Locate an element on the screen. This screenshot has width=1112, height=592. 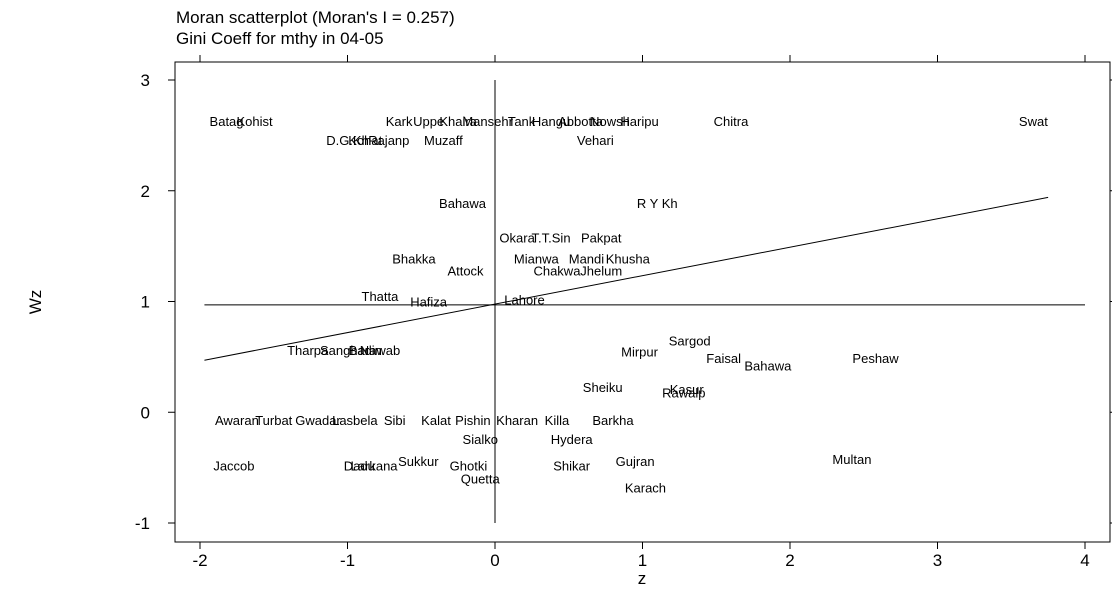
x-tick-label: 4 is located at coordinates (1084, 560).